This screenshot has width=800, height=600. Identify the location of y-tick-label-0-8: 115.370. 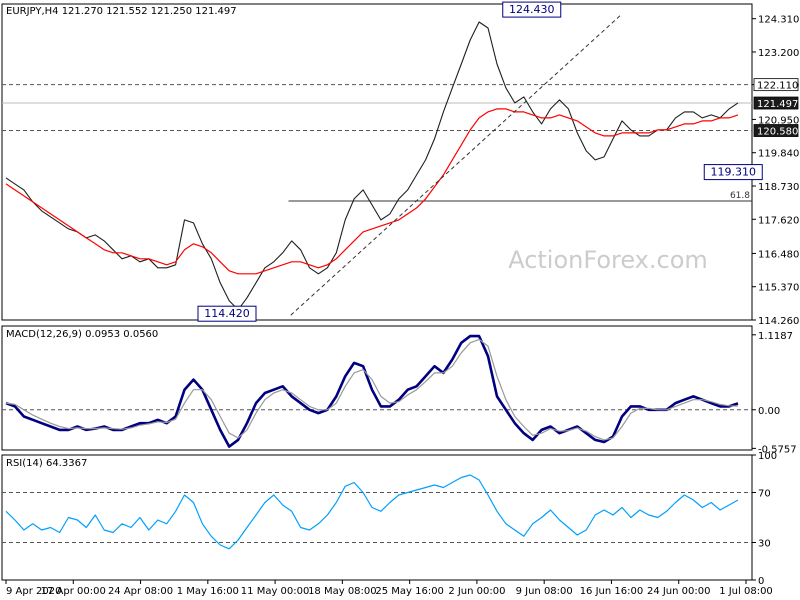
(778, 288).